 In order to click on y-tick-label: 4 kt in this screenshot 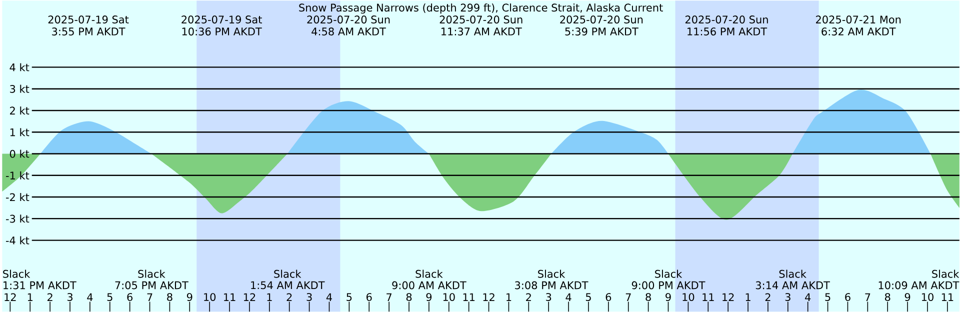, I will do `click(20, 67)`.